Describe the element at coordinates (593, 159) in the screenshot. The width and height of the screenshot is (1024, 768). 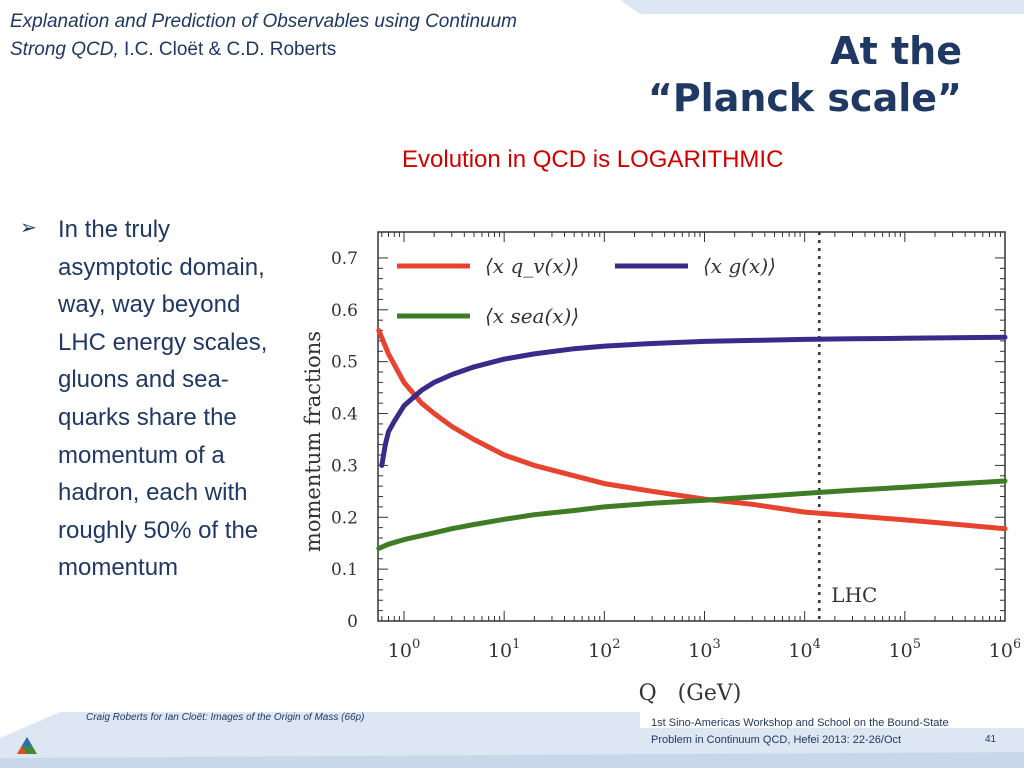
I see `slide-subtitle: Evolution in QCD is LOGARITHMIC` at that location.